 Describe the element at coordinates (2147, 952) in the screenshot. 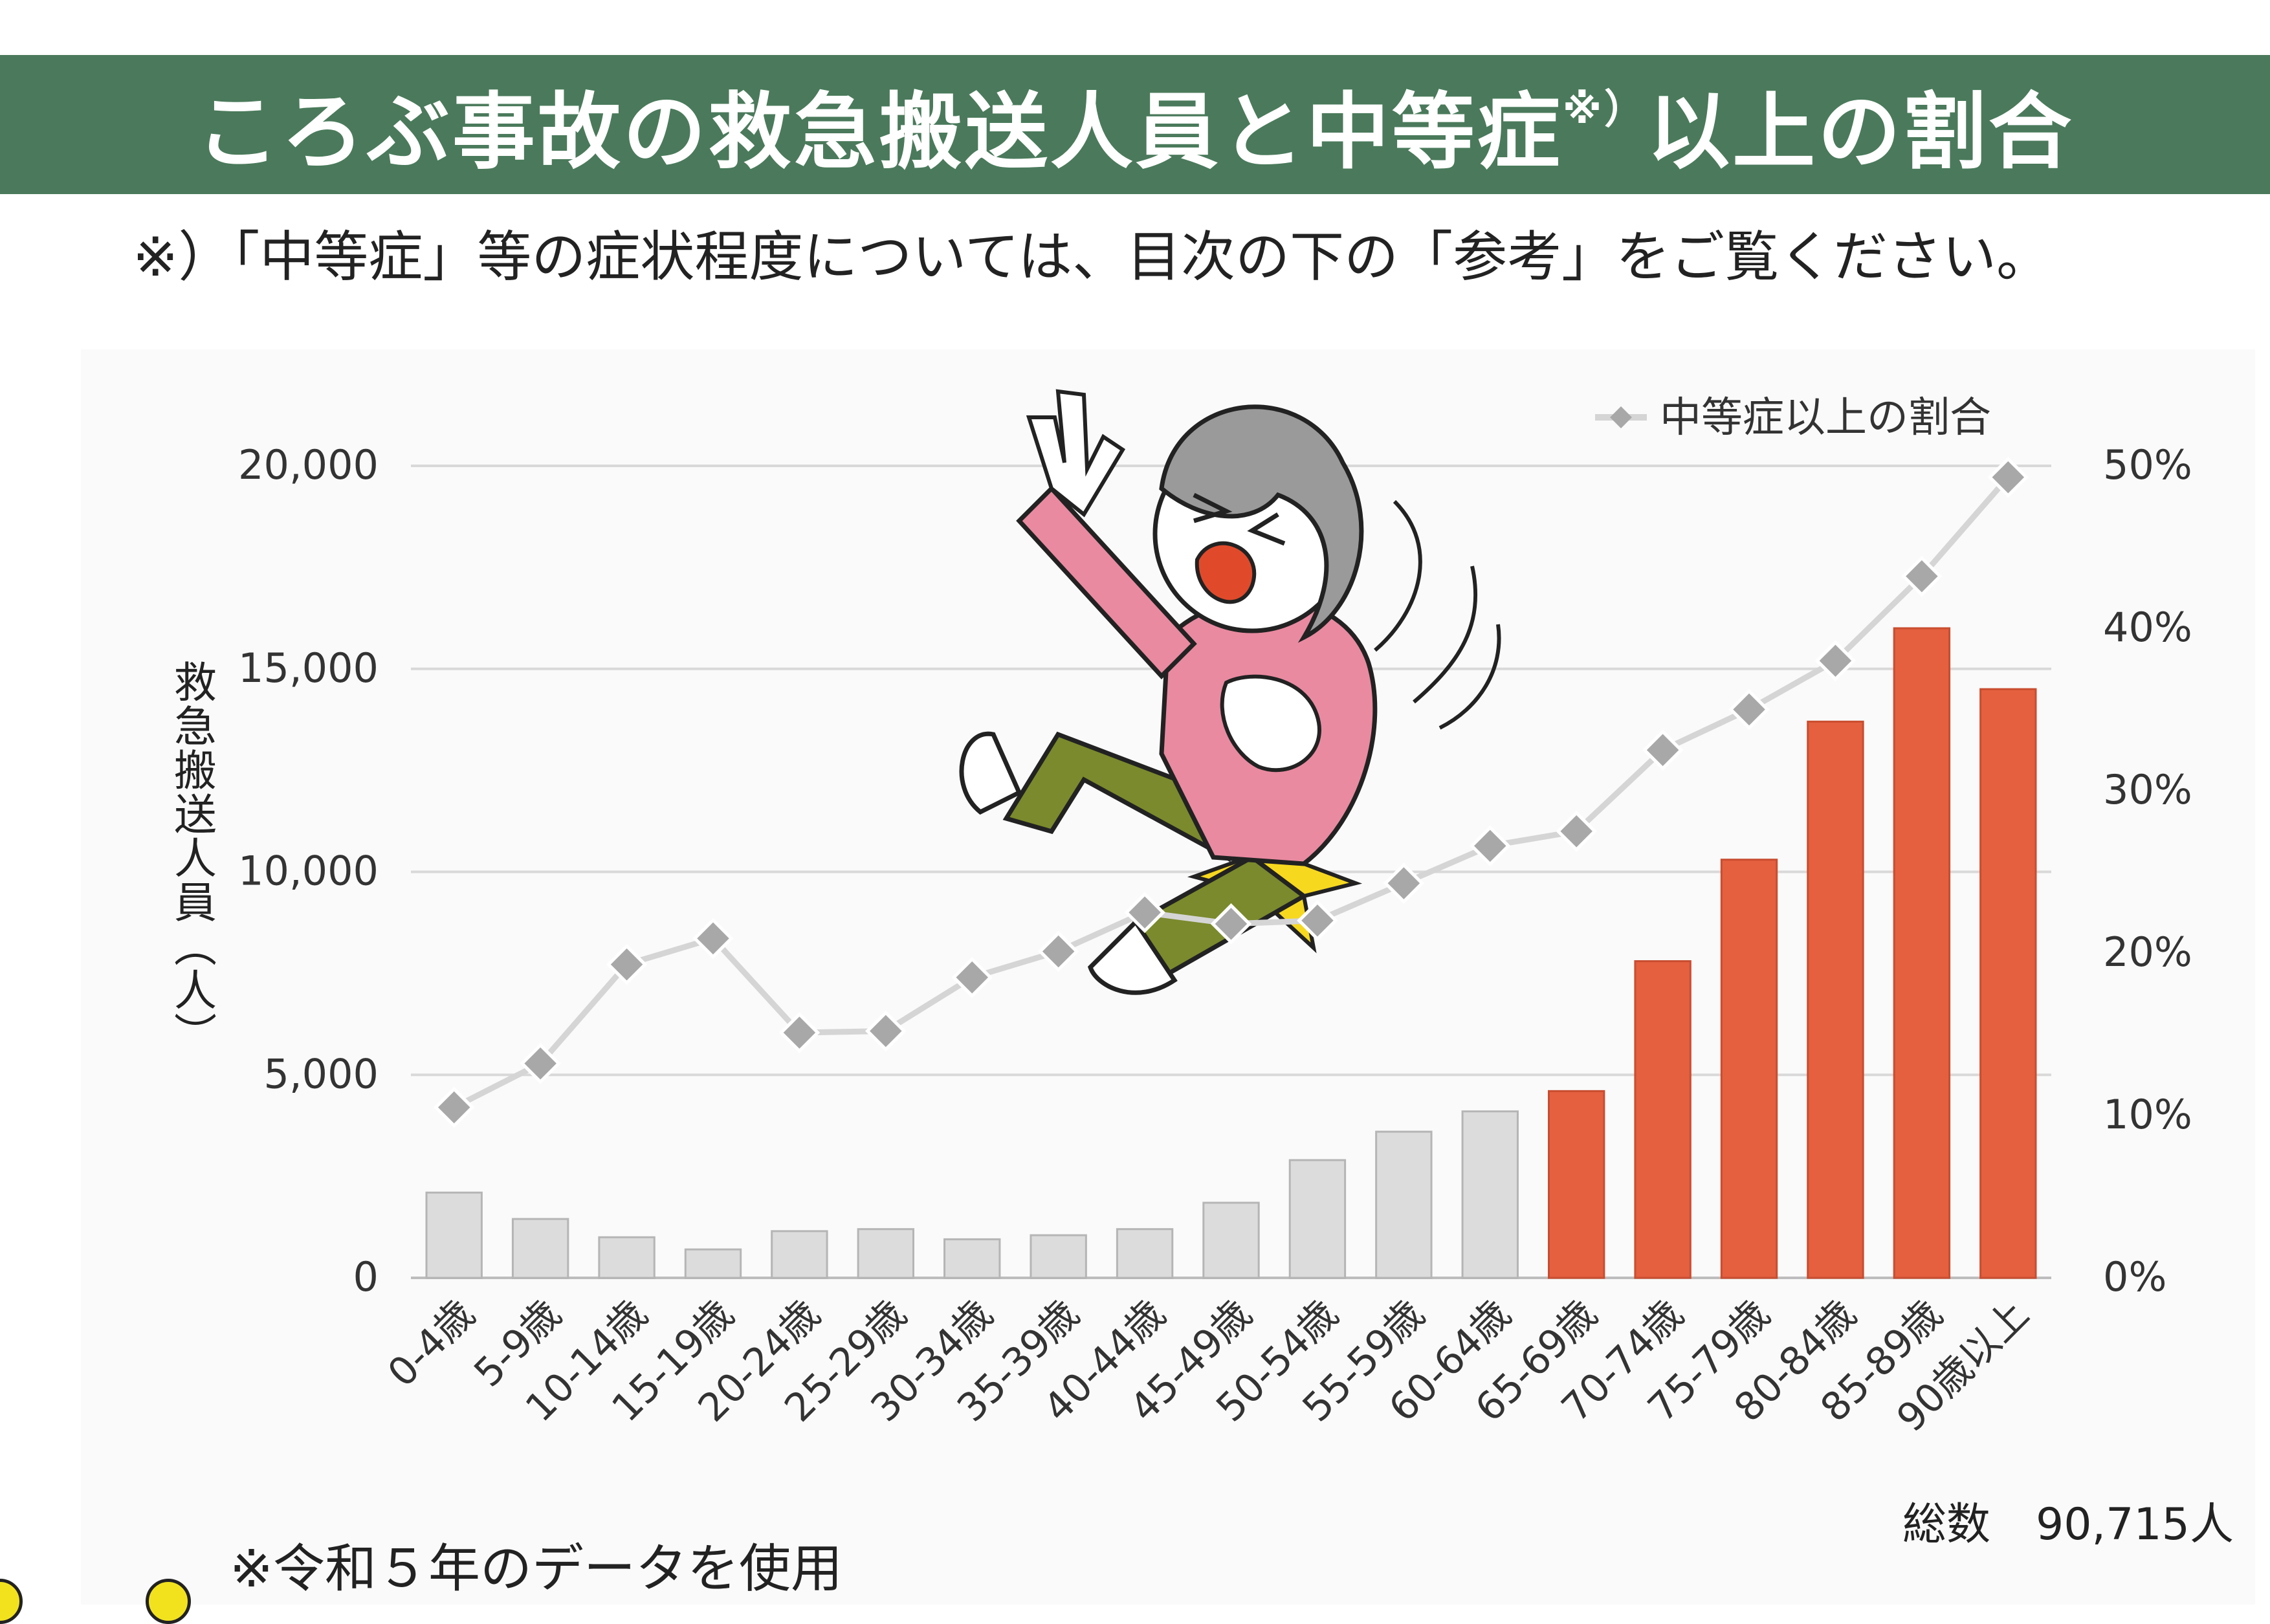

I see `y2-tick-label: 20%` at that location.